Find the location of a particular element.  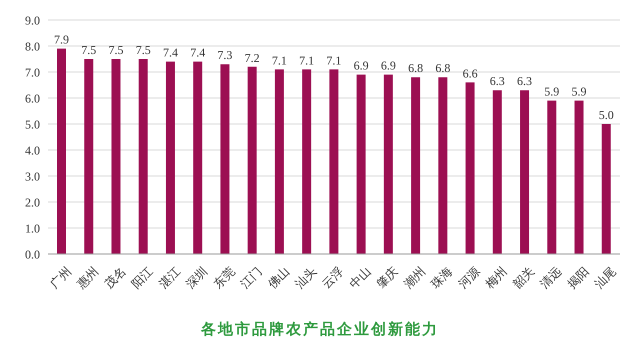

x-tick-label: 韶关 is located at coordinates (524, 278).